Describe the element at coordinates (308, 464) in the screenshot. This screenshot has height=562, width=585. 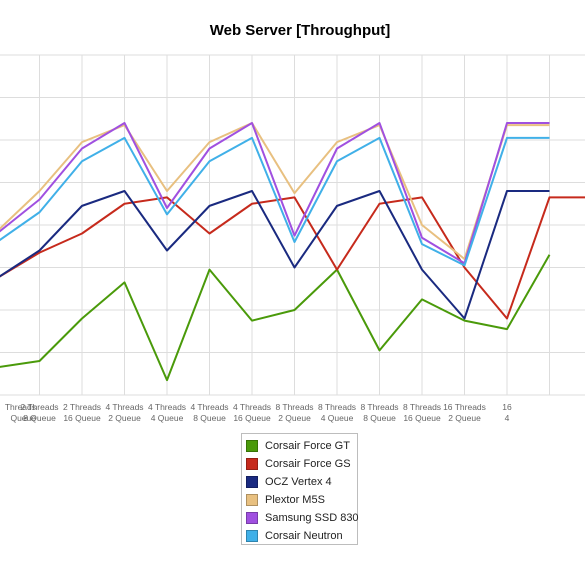
I see `legend-label: Corsair Force GS` at that location.